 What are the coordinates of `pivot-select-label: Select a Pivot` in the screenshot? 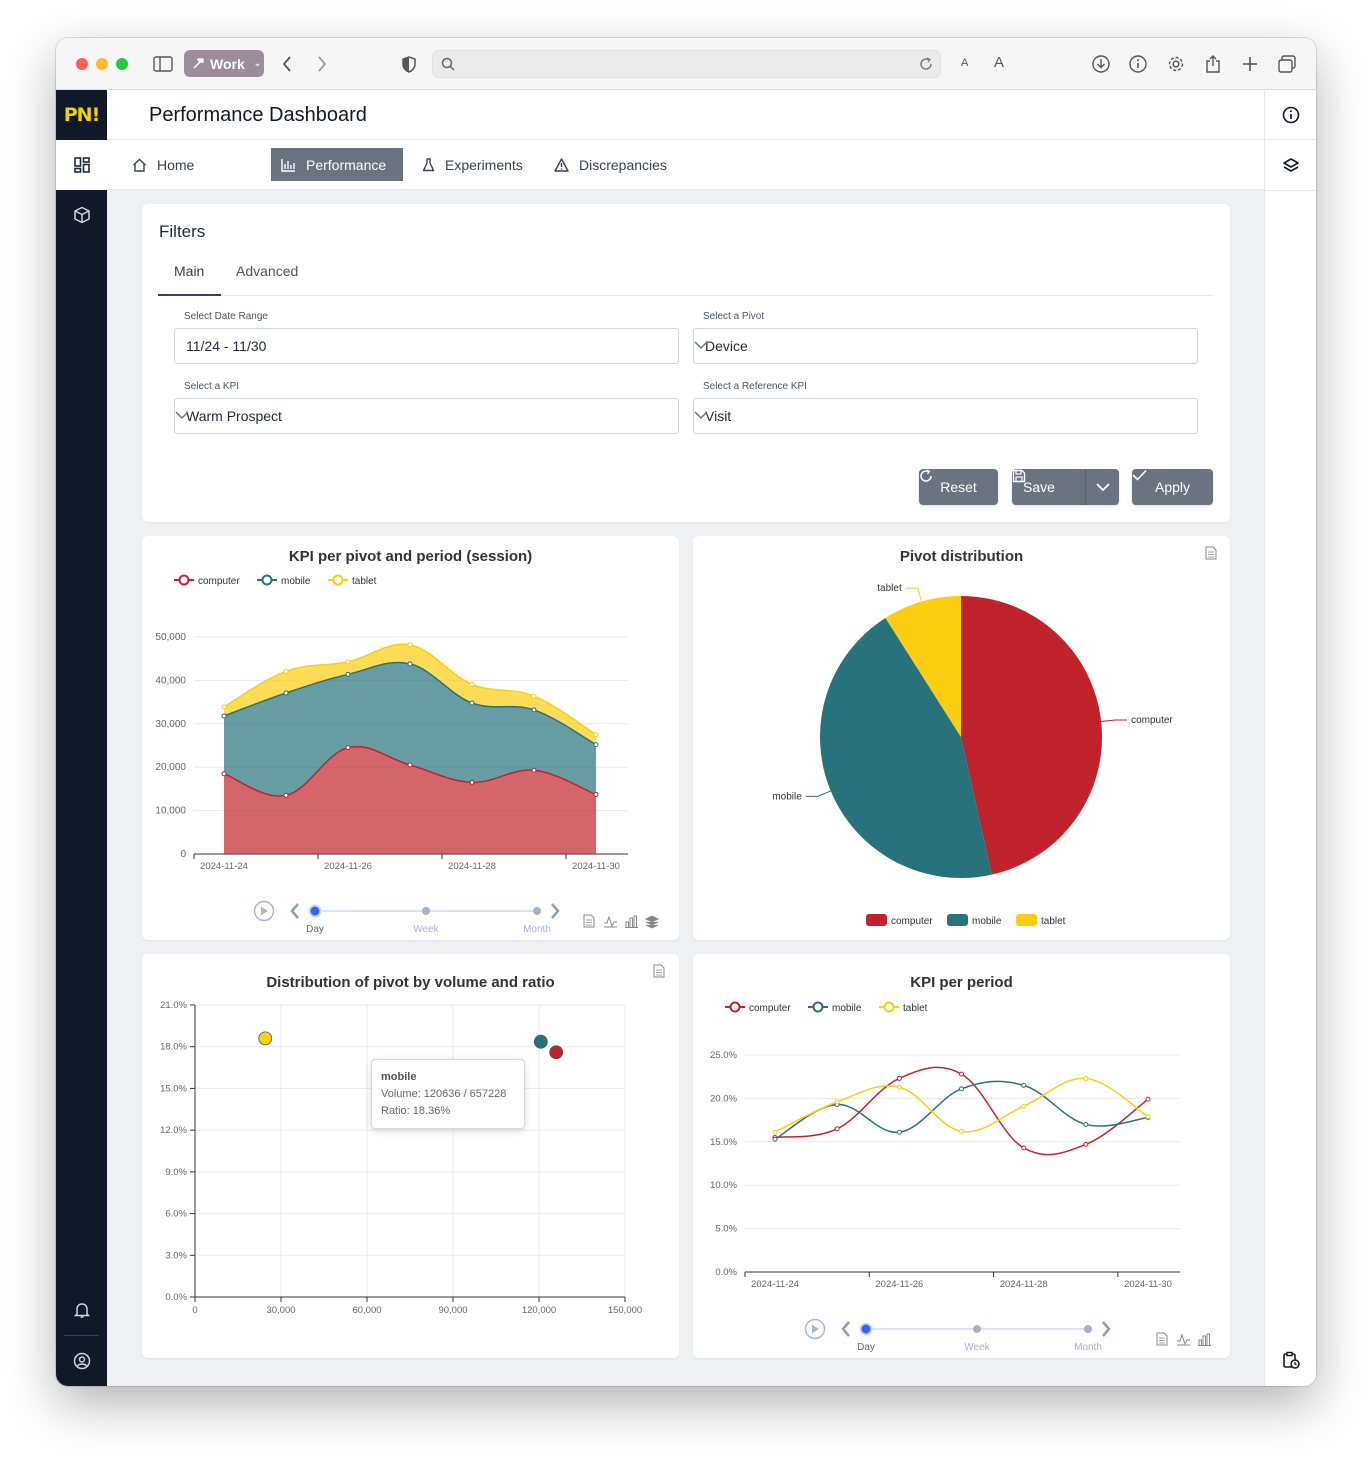 It's located at (734, 316).